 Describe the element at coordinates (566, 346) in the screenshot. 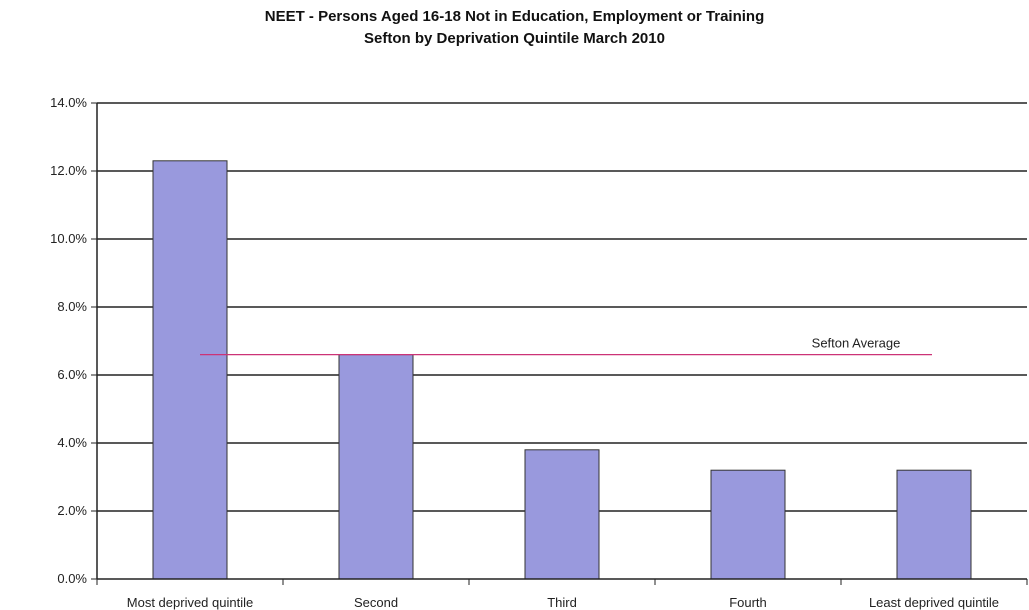

I see `reference-line-group: Sefton Average` at that location.